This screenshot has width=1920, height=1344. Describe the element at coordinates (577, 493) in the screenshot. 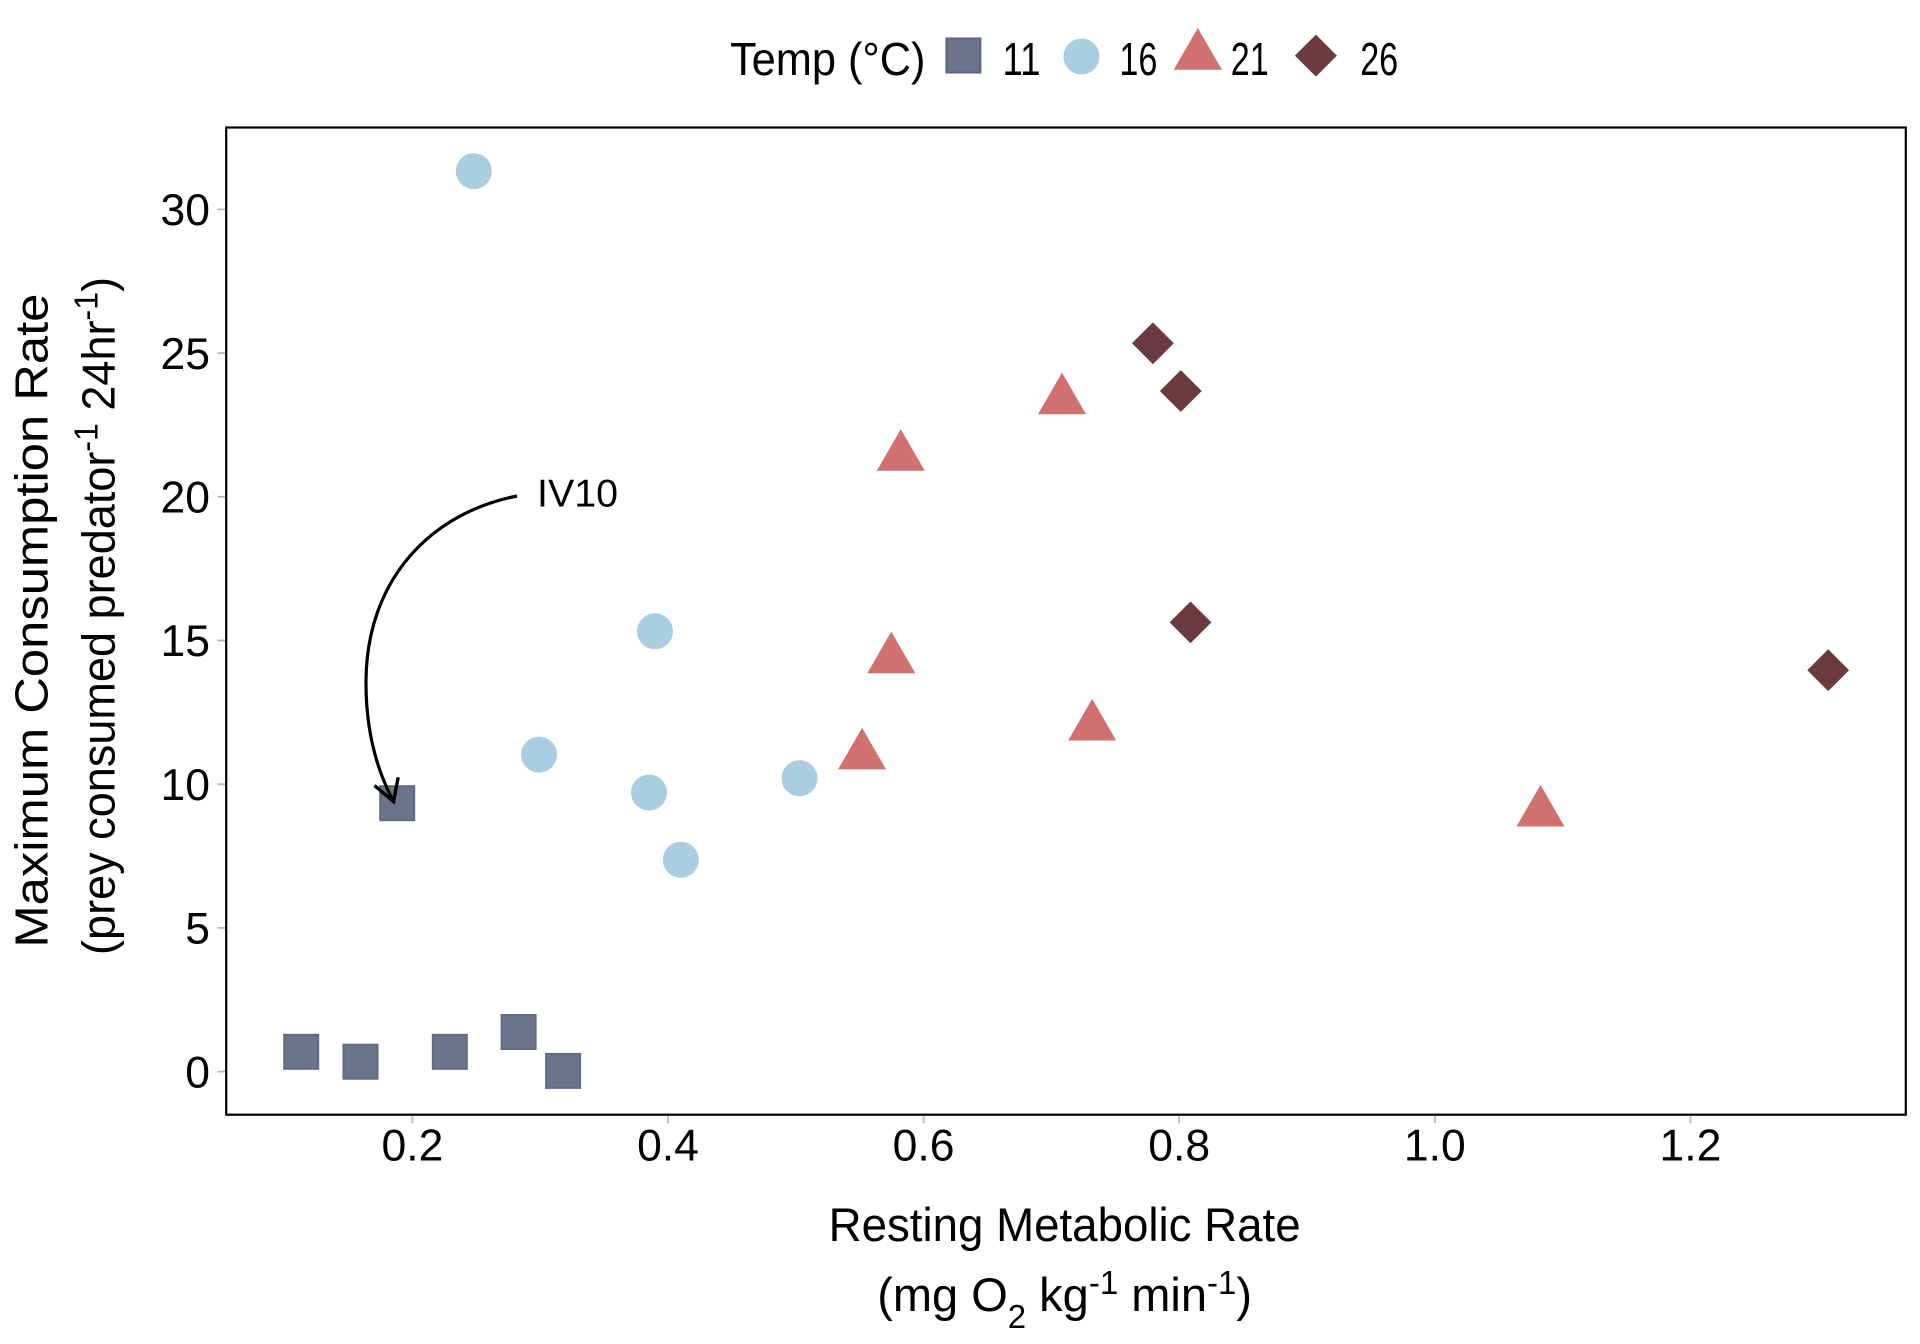

I see `svg-text: IV10` at that location.